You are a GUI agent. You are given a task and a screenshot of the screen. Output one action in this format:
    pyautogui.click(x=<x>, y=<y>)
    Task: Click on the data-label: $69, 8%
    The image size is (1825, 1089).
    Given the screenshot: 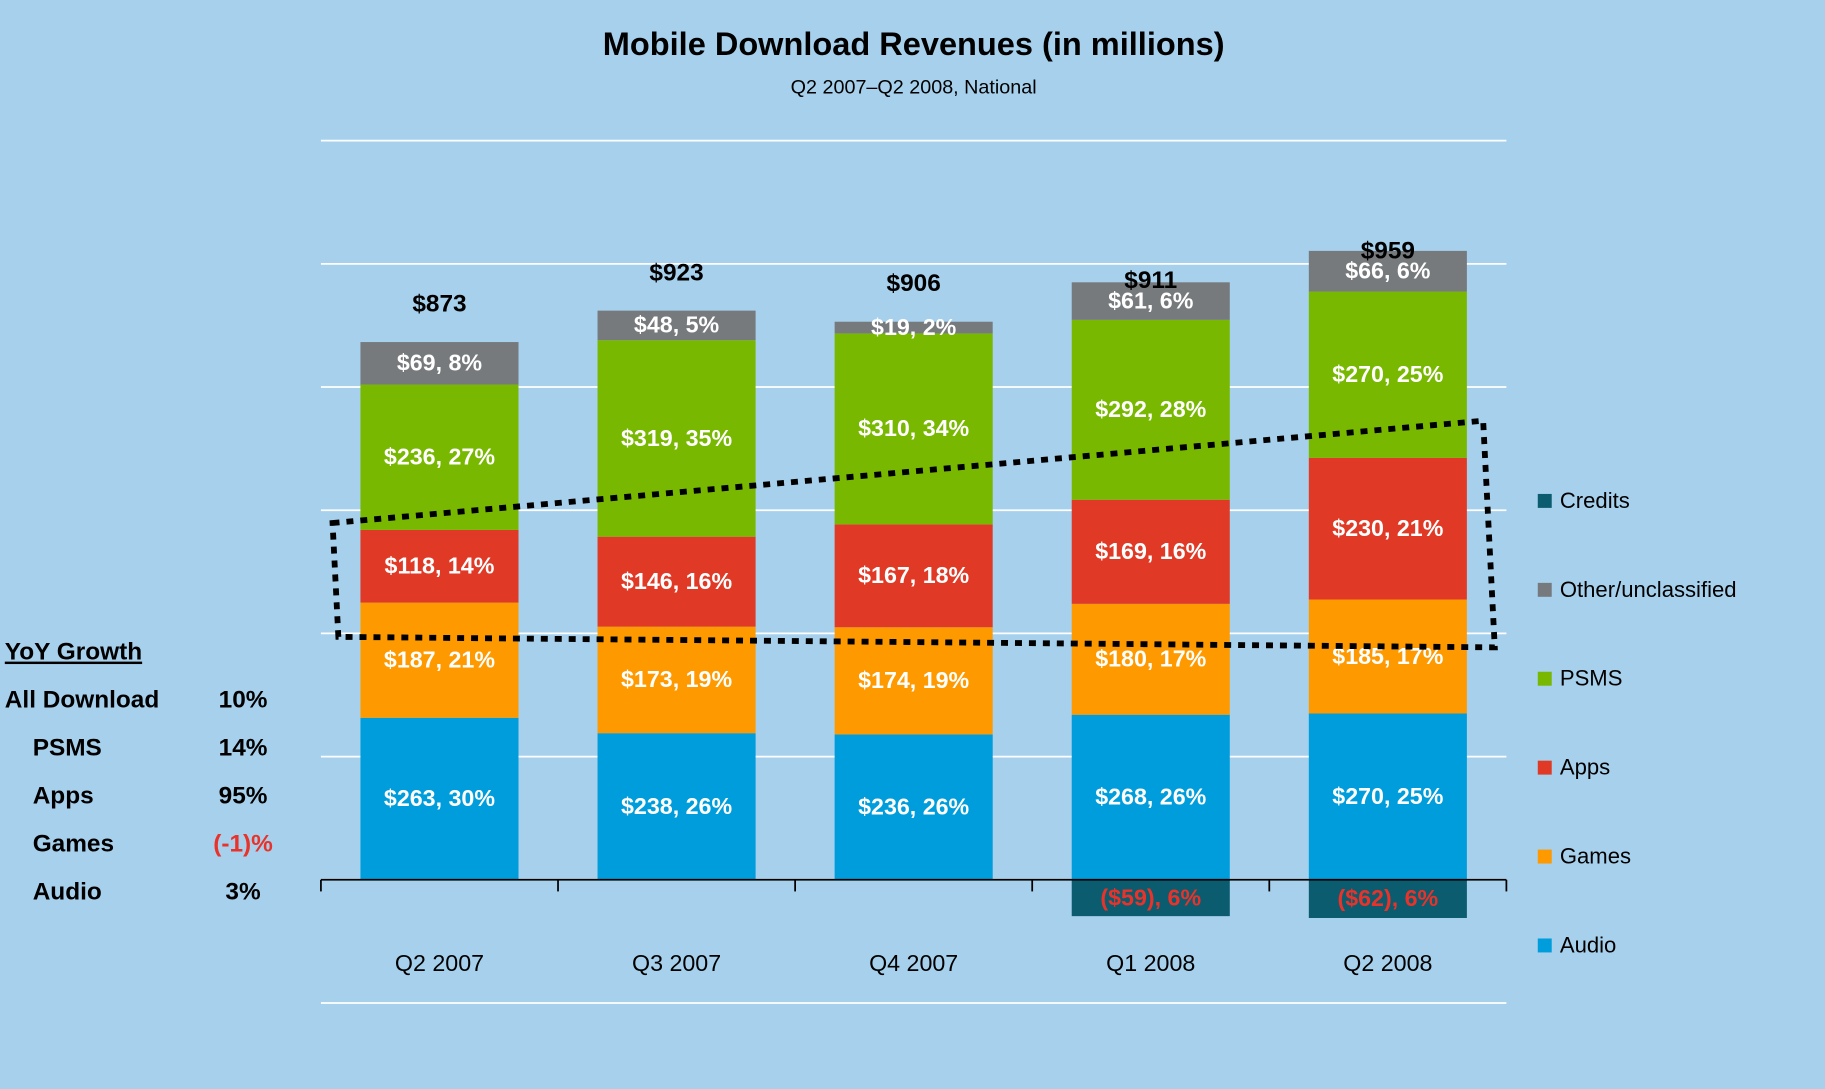 What is the action you would take?
    pyautogui.click(x=440, y=363)
    